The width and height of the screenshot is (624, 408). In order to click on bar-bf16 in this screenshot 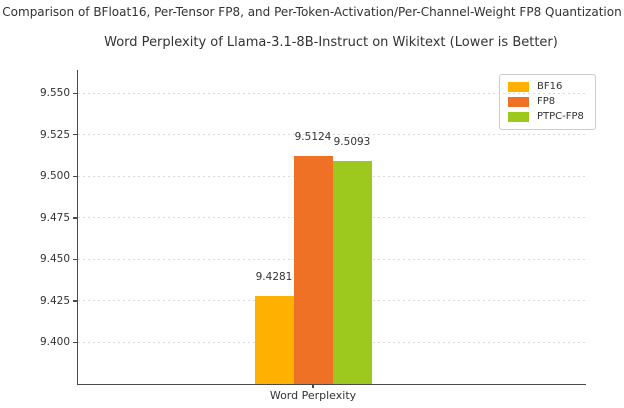, I will do `click(274, 339)`.